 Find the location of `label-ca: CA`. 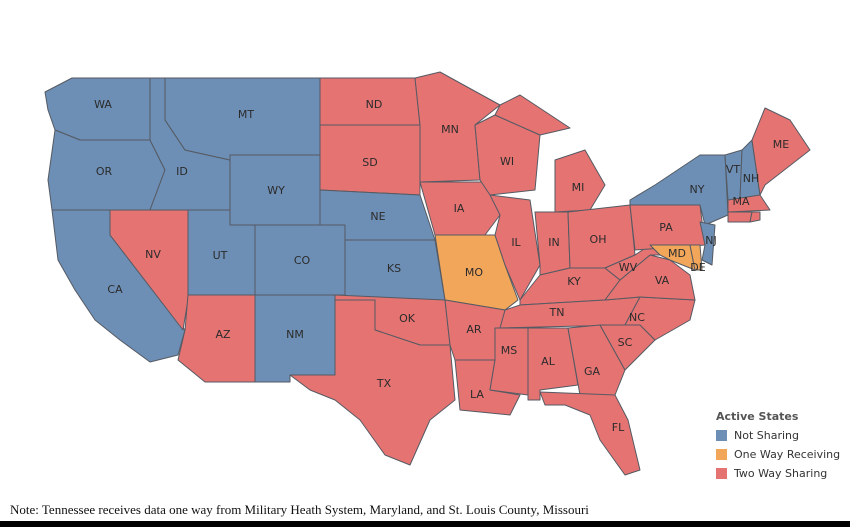

label-ca: CA is located at coordinates (115, 289).